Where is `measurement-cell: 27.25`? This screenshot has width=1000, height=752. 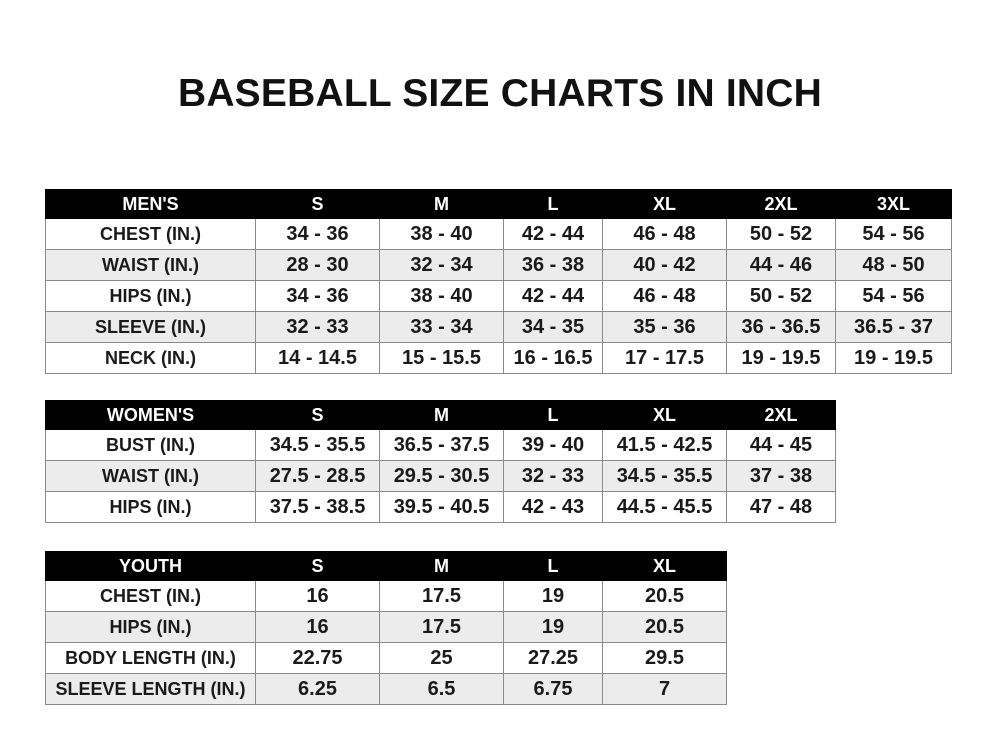 measurement-cell: 27.25 is located at coordinates (553, 658).